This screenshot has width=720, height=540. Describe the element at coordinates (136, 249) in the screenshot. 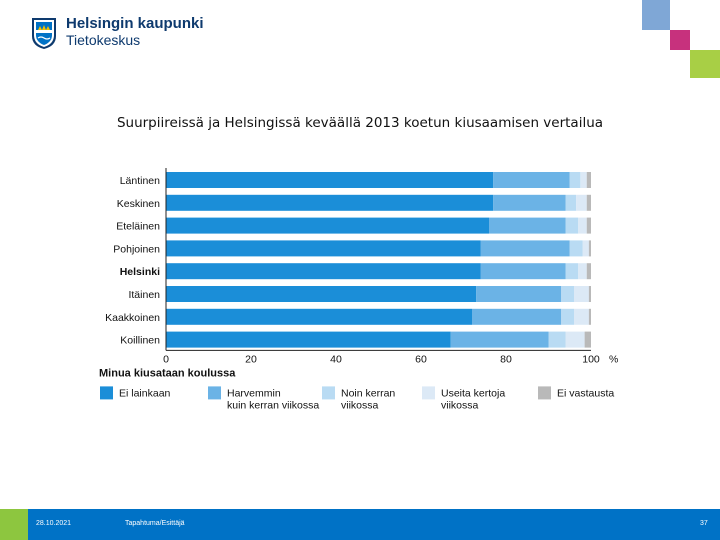

I see `category-label: Pohjoinen` at that location.